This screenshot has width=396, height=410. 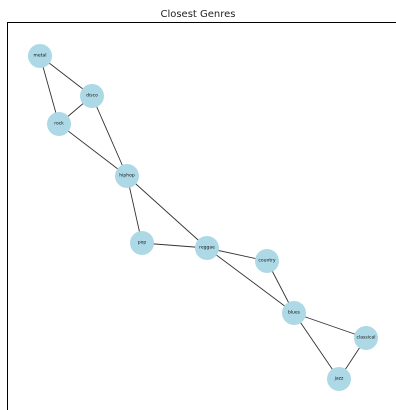 I want to click on node-label-country: country, so click(x=267, y=261).